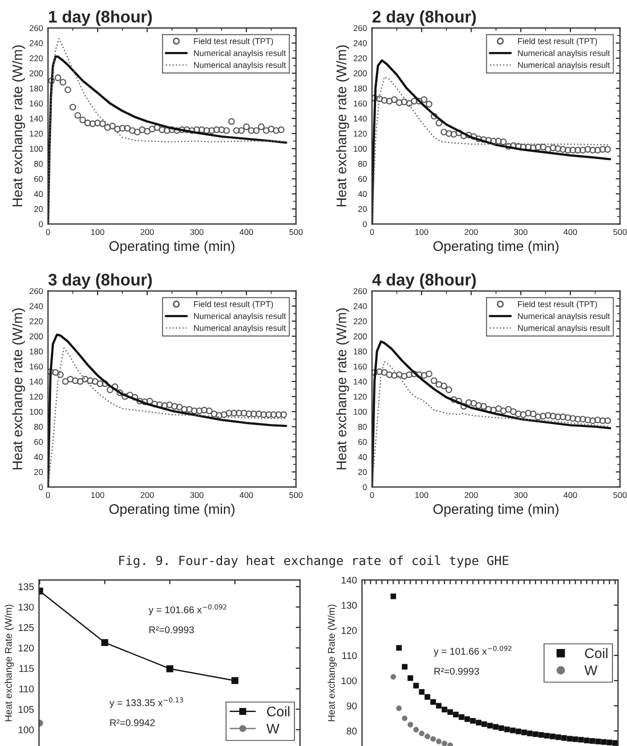 The height and width of the screenshot is (746, 627). I want to click on chart-title: 2 day (8hour), so click(424, 18).